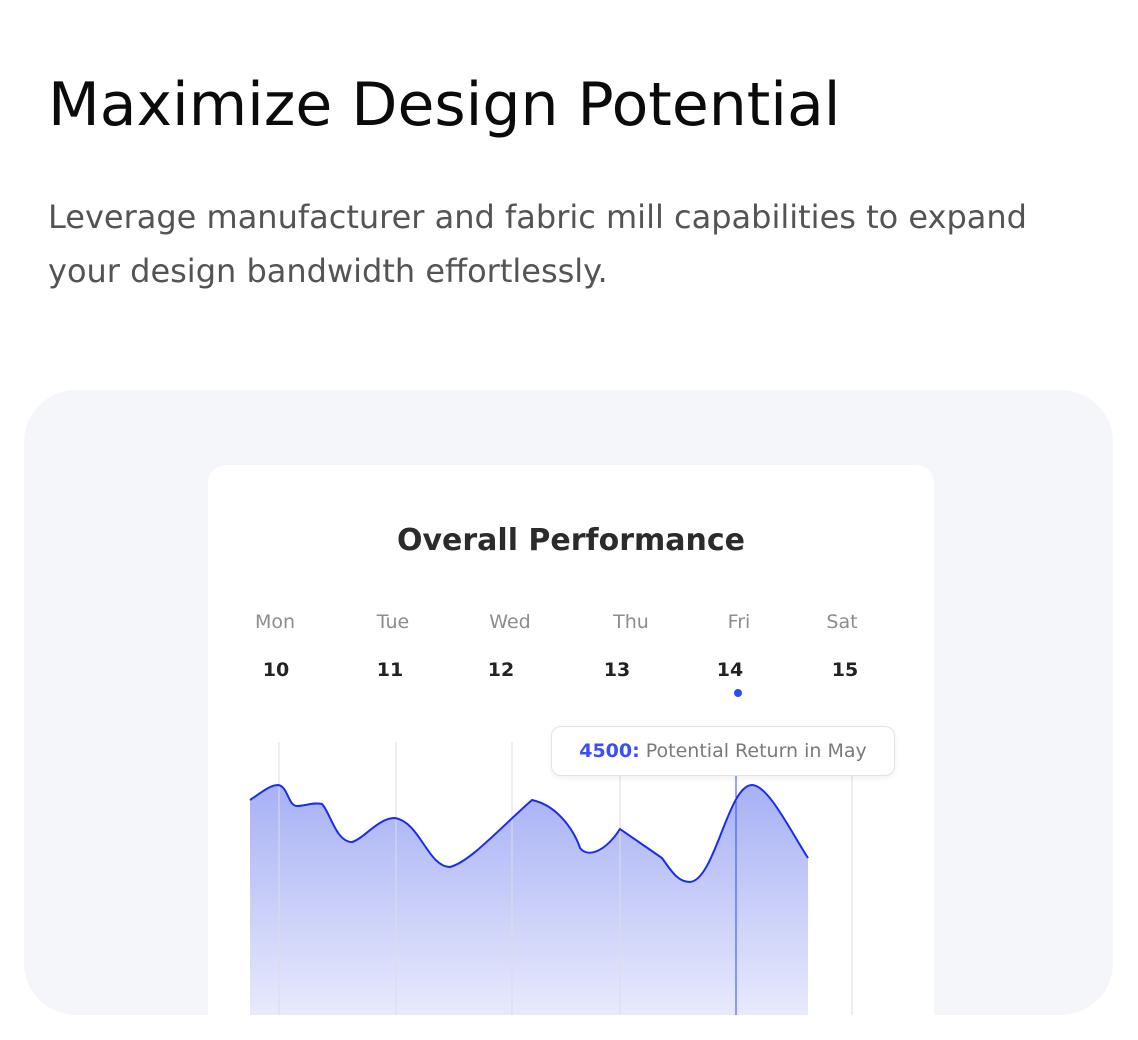 The width and height of the screenshot is (1138, 1040). I want to click on date-12: 12, so click(501, 670).